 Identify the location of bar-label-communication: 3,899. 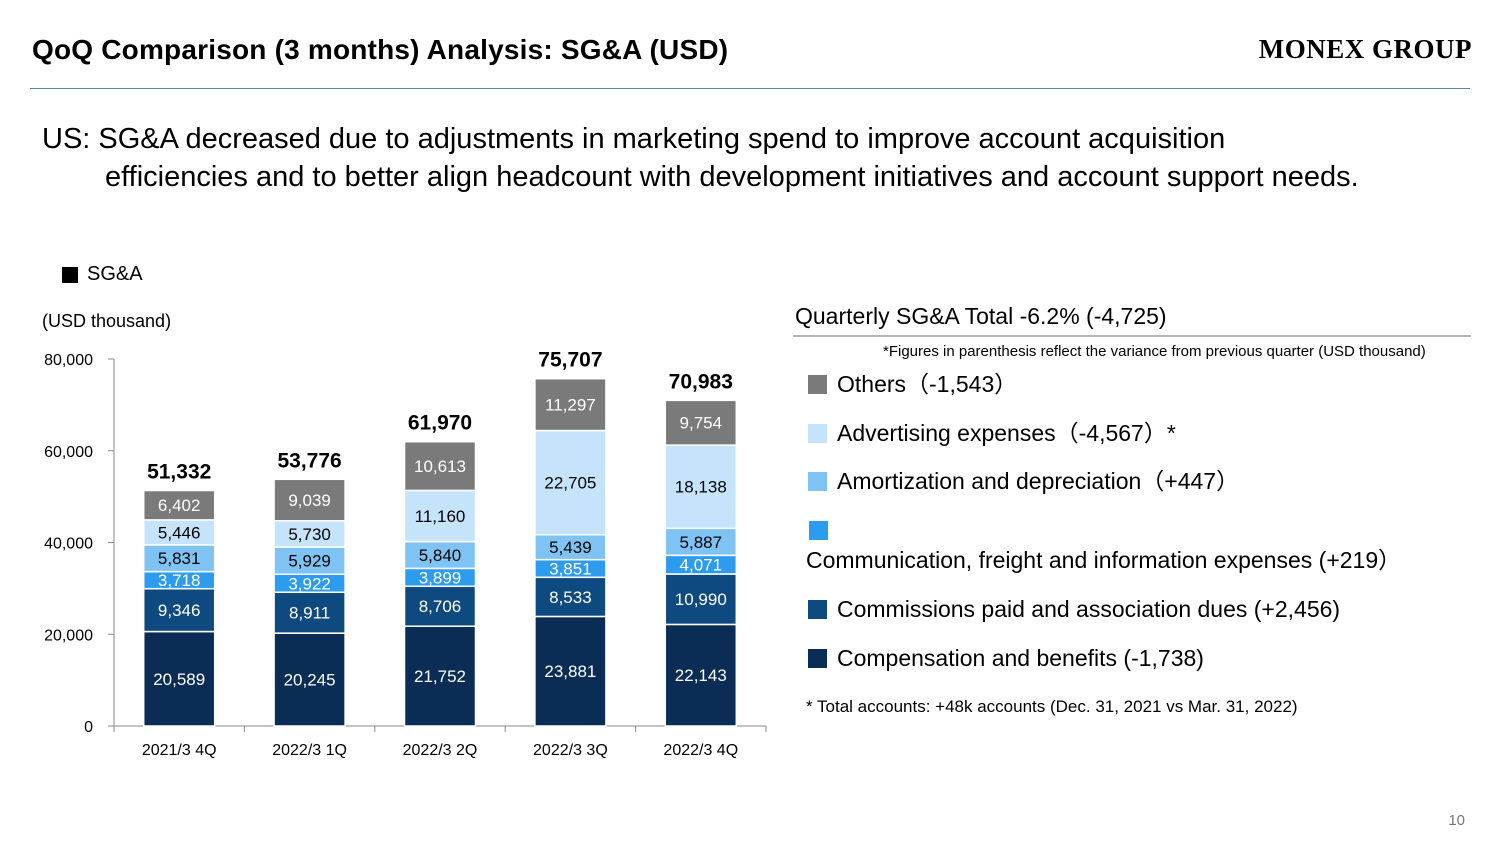
(440, 577).